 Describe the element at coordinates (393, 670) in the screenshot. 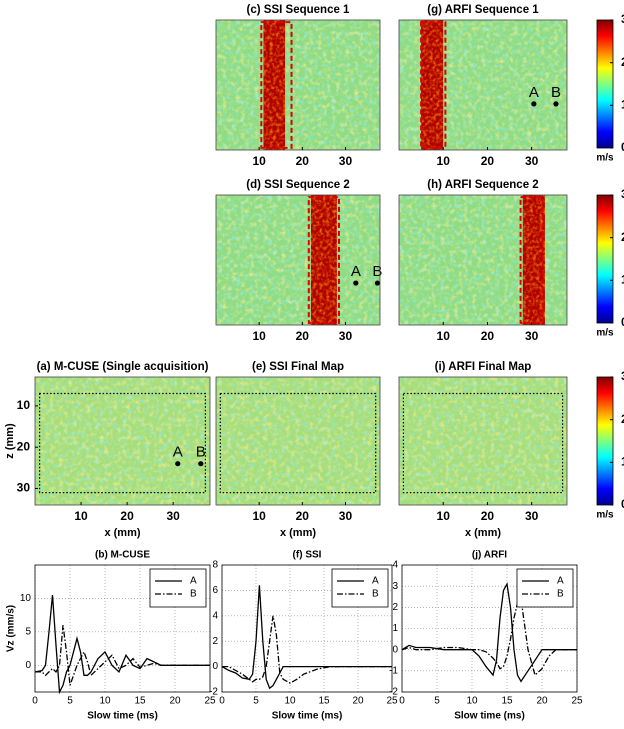

I see `y-tick-label: -1` at that location.